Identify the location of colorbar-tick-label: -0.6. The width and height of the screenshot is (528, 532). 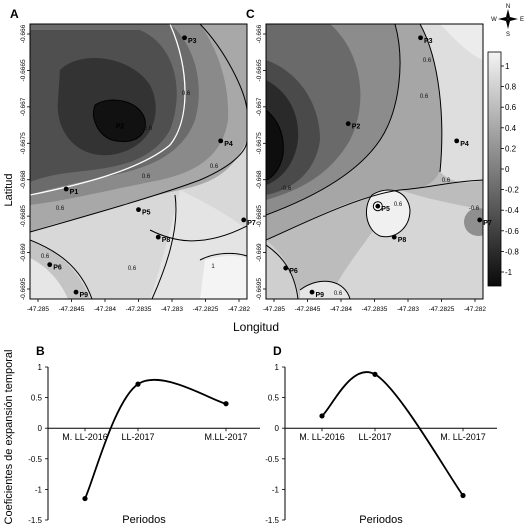
(512, 231).